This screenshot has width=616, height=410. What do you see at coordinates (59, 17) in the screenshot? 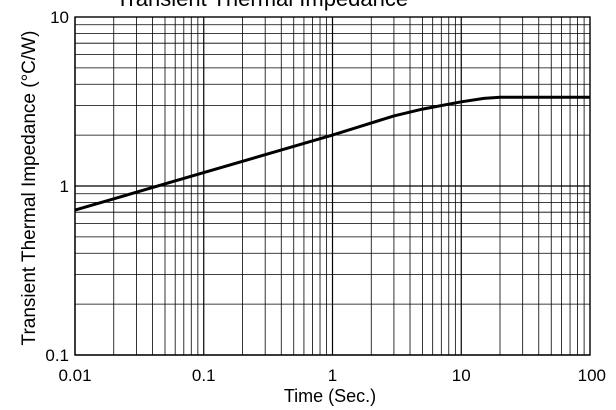
I see `y-tick-label: 10` at bounding box center [59, 17].